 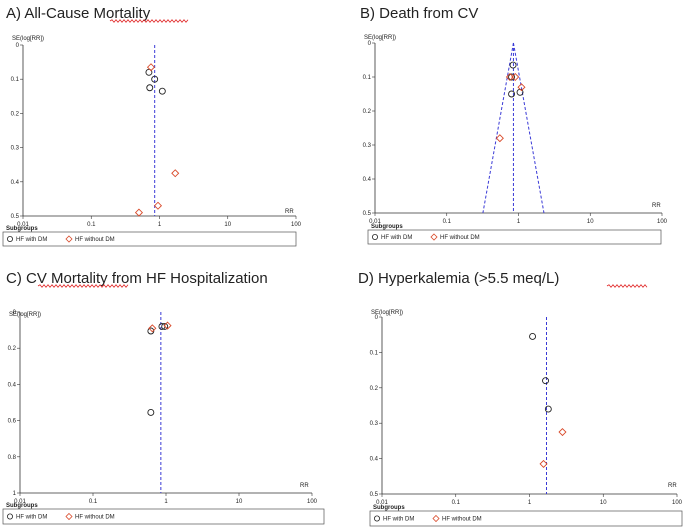 I want to click on funnel-right-line, so click(x=528, y=128).